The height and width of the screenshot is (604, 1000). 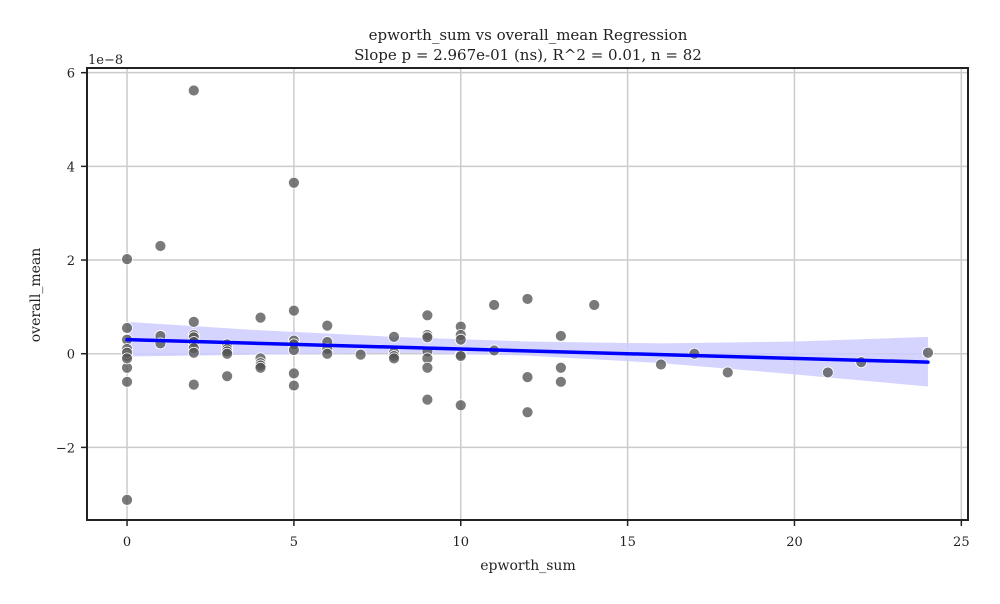 I want to click on y-tick-label: 4, so click(x=71, y=167).